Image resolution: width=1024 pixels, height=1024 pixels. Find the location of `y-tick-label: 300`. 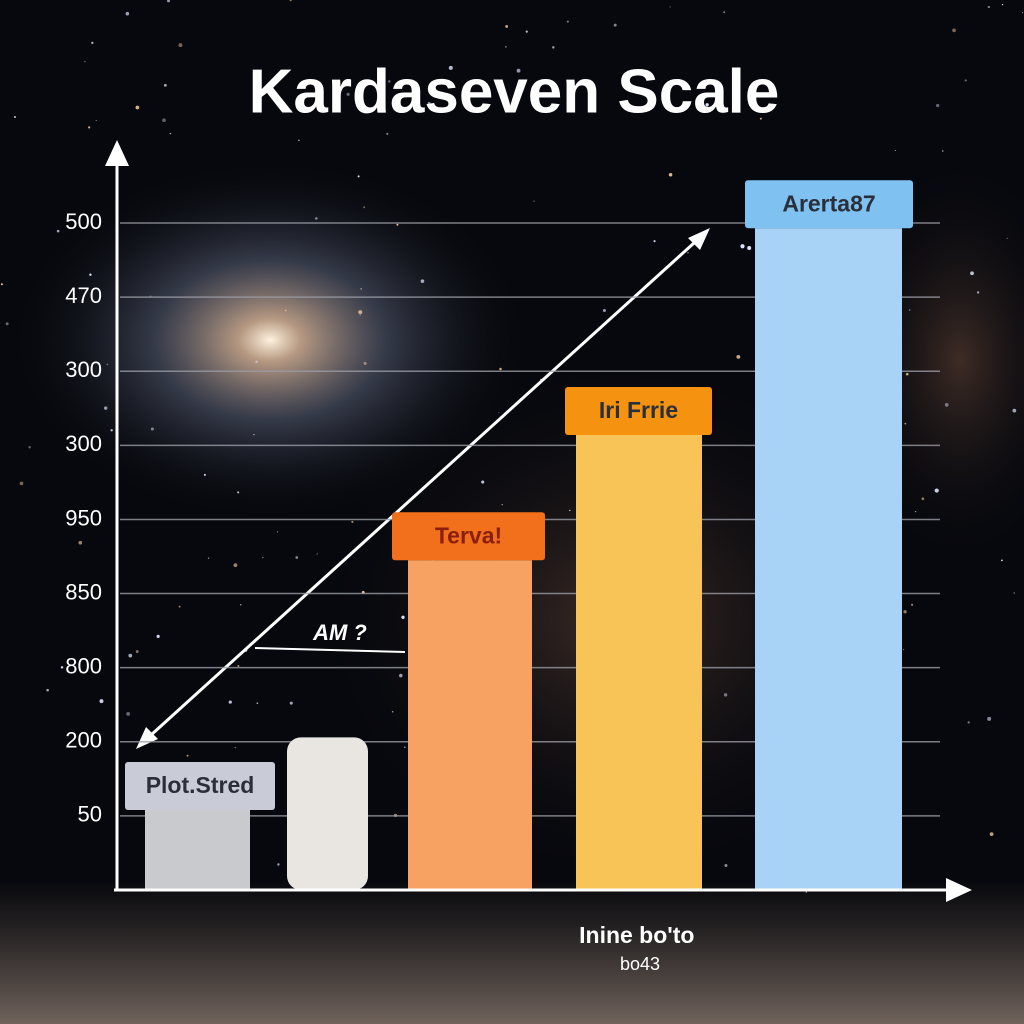

y-tick-label: 300 is located at coordinates (83, 443).